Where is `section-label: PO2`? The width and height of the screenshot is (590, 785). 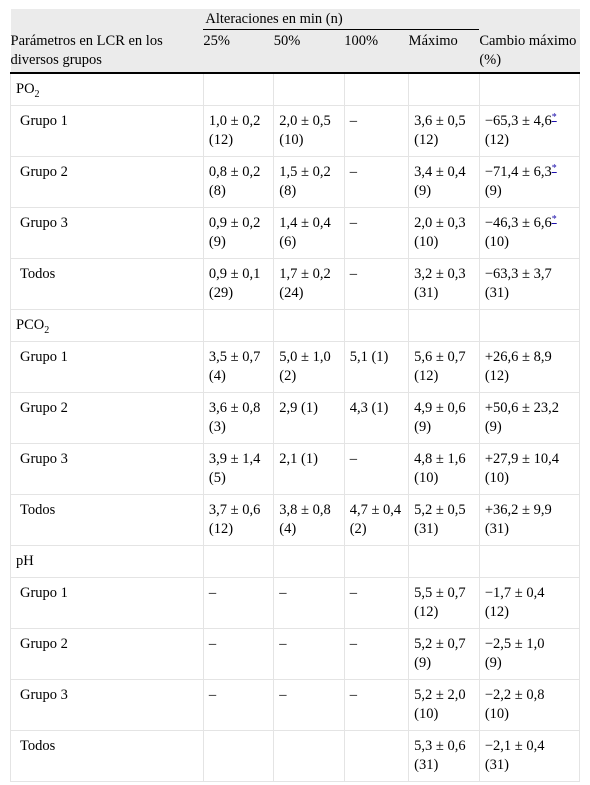 section-label: PO2 is located at coordinates (107, 89).